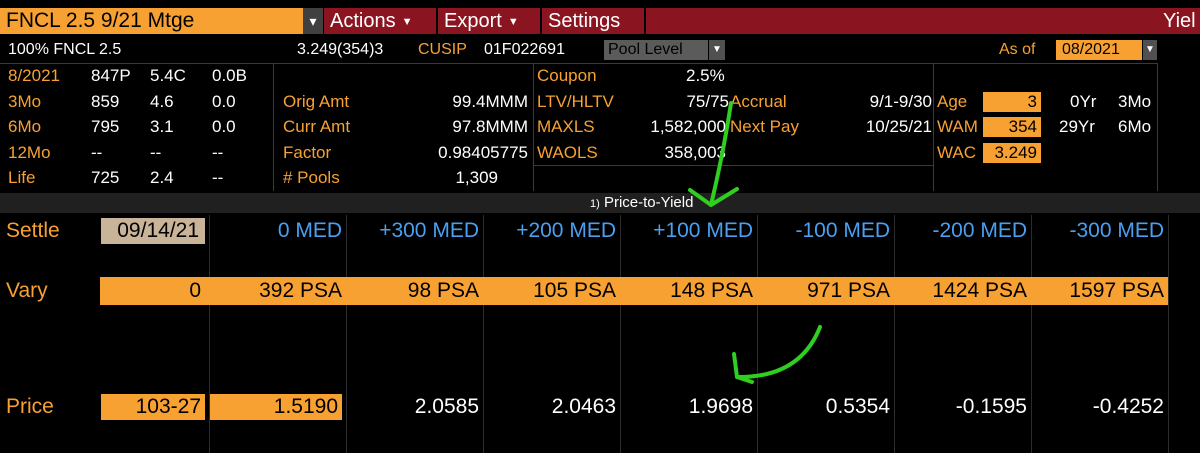 Image resolution: width=1200 pixels, height=453 pixels. I want to click on prepay-row-c2: 5.4C, so click(168, 75).